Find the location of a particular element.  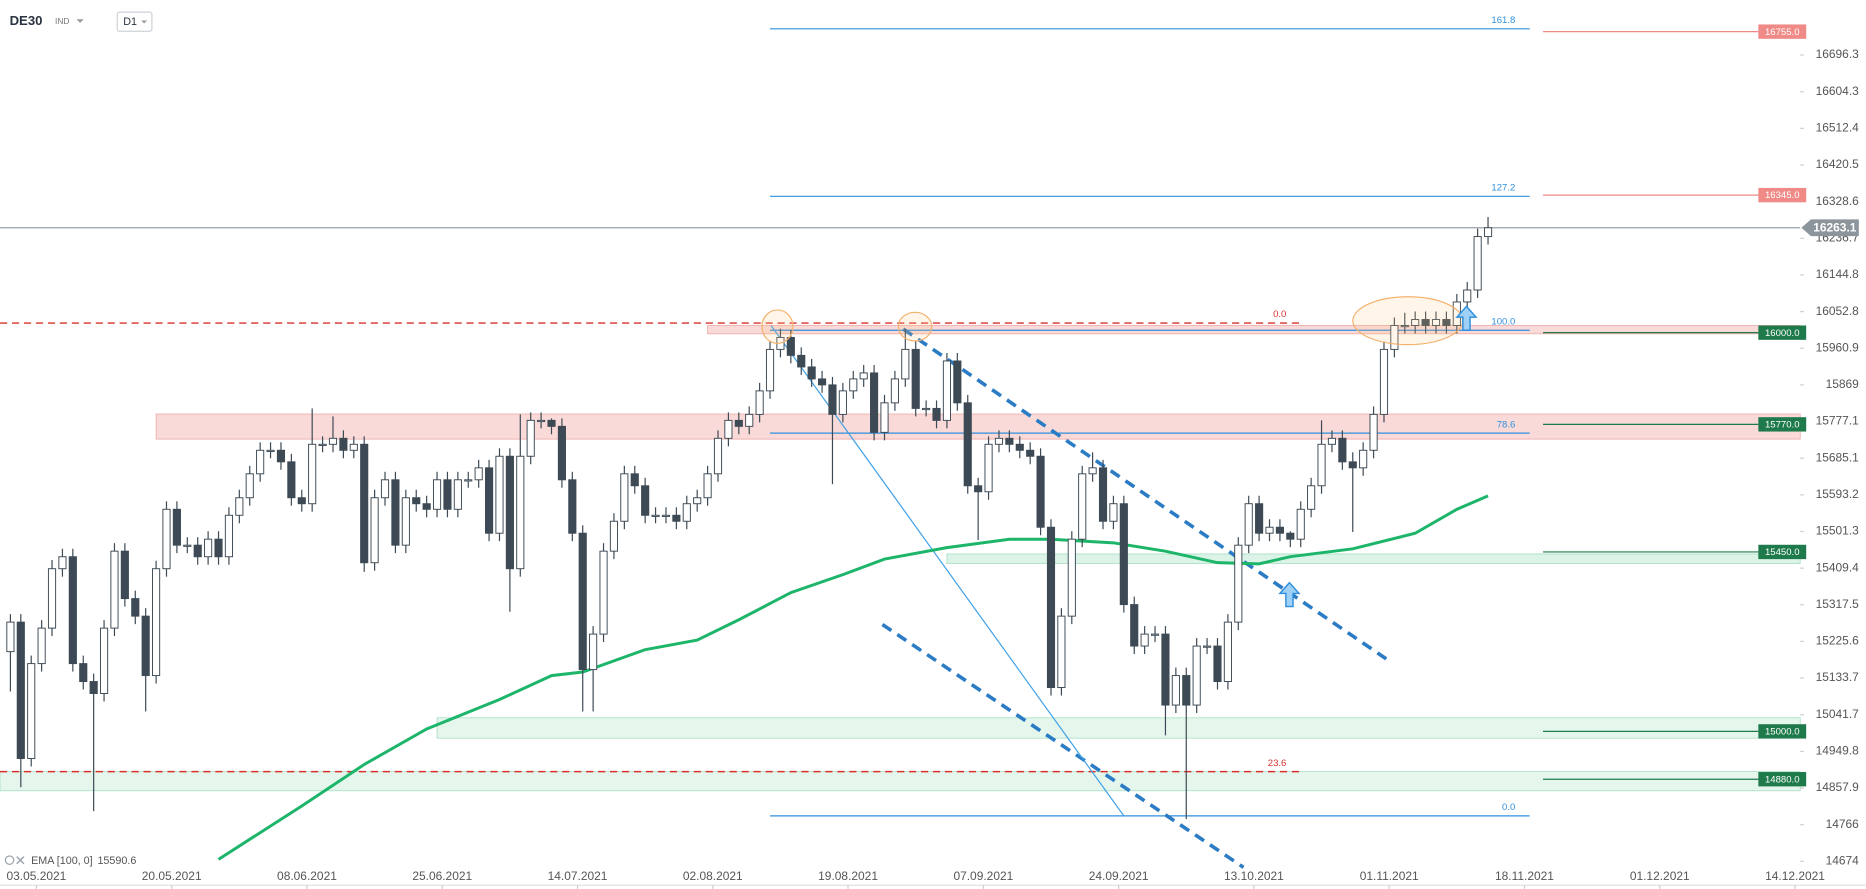

y-tick-label: 15317.5 is located at coordinates (1838, 604).